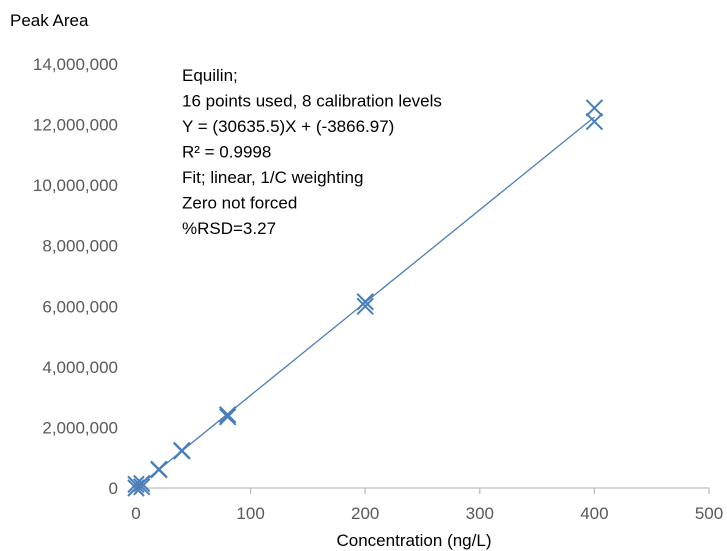 This screenshot has width=727, height=551. What do you see at coordinates (365, 513) in the screenshot?
I see `x-tick-label: 200` at bounding box center [365, 513].